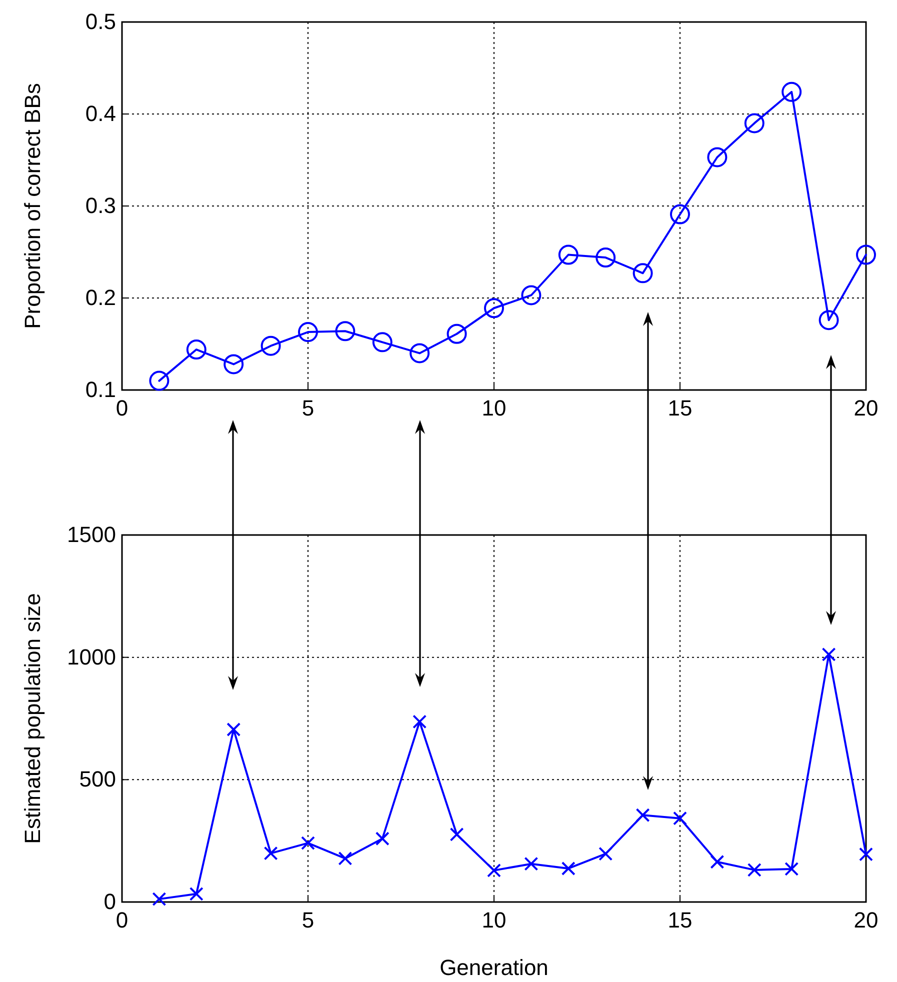  What do you see at coordinates (110, 901) in the screenshot?
I see `y-tick-label: 0` at bounding box center [110, 901].